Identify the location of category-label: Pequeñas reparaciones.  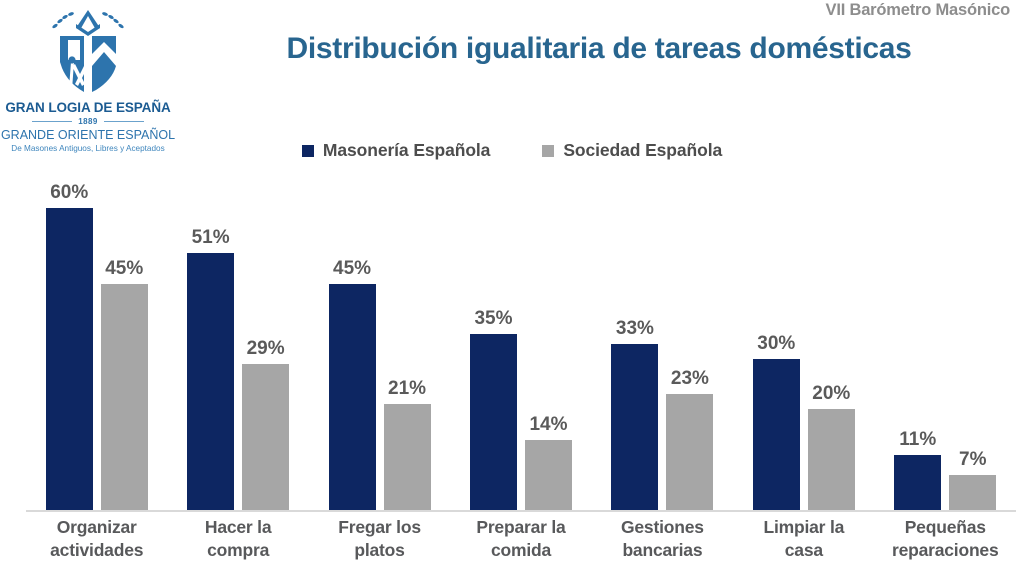
(945, 546).